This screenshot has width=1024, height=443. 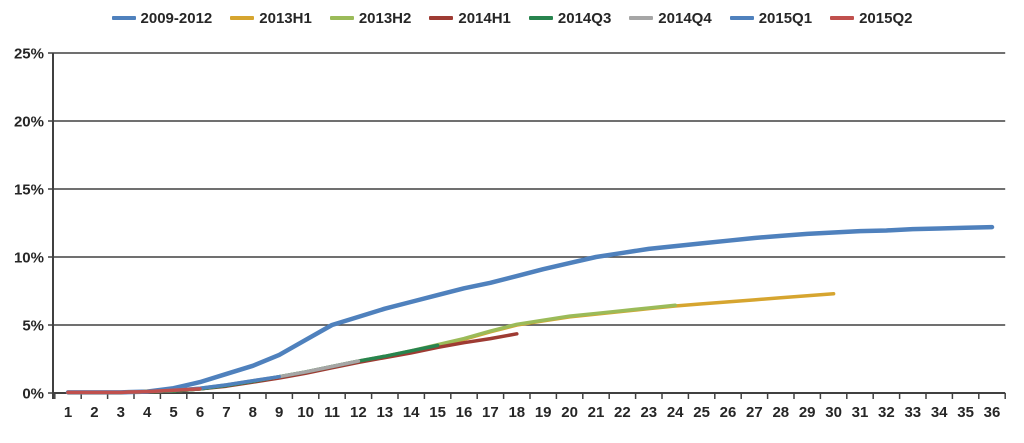 I want to click on x-axis-tick-label: 3, so click(x=121, y=412).